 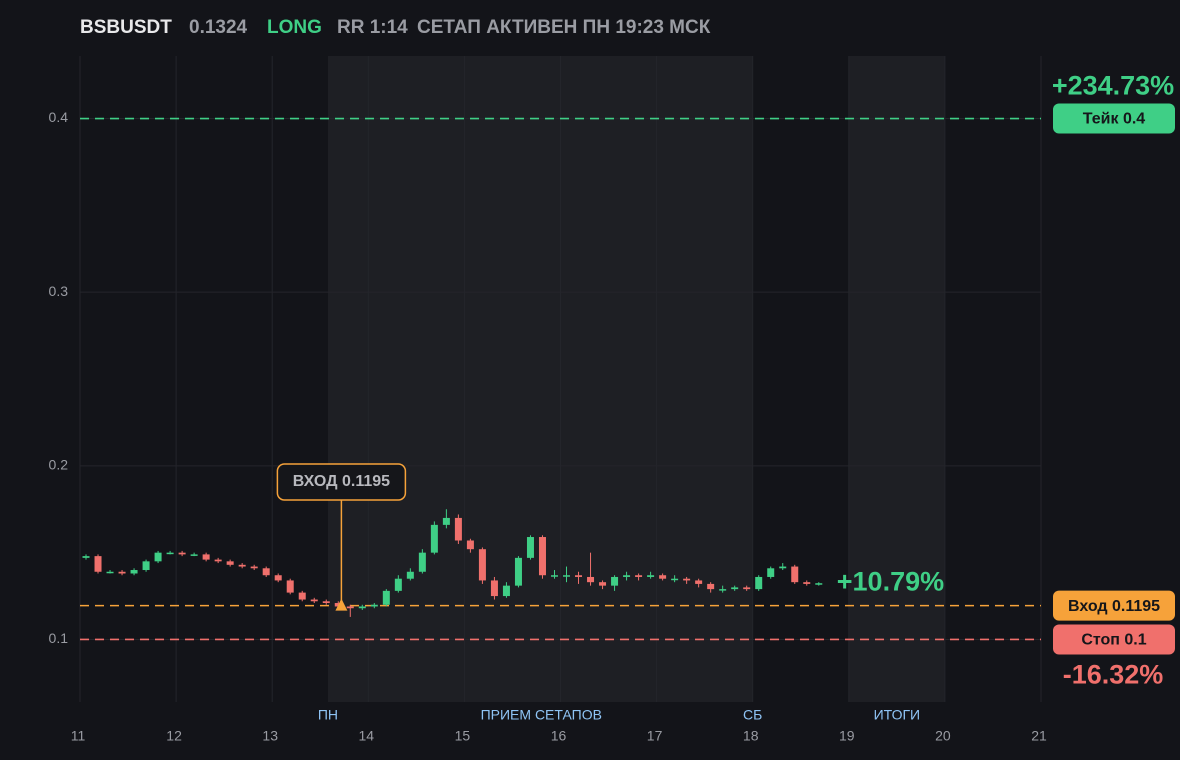 What do you see at coordinates (896, 379) in the screenshot?
I see `shaded-period` at bounding box center [896, 379].